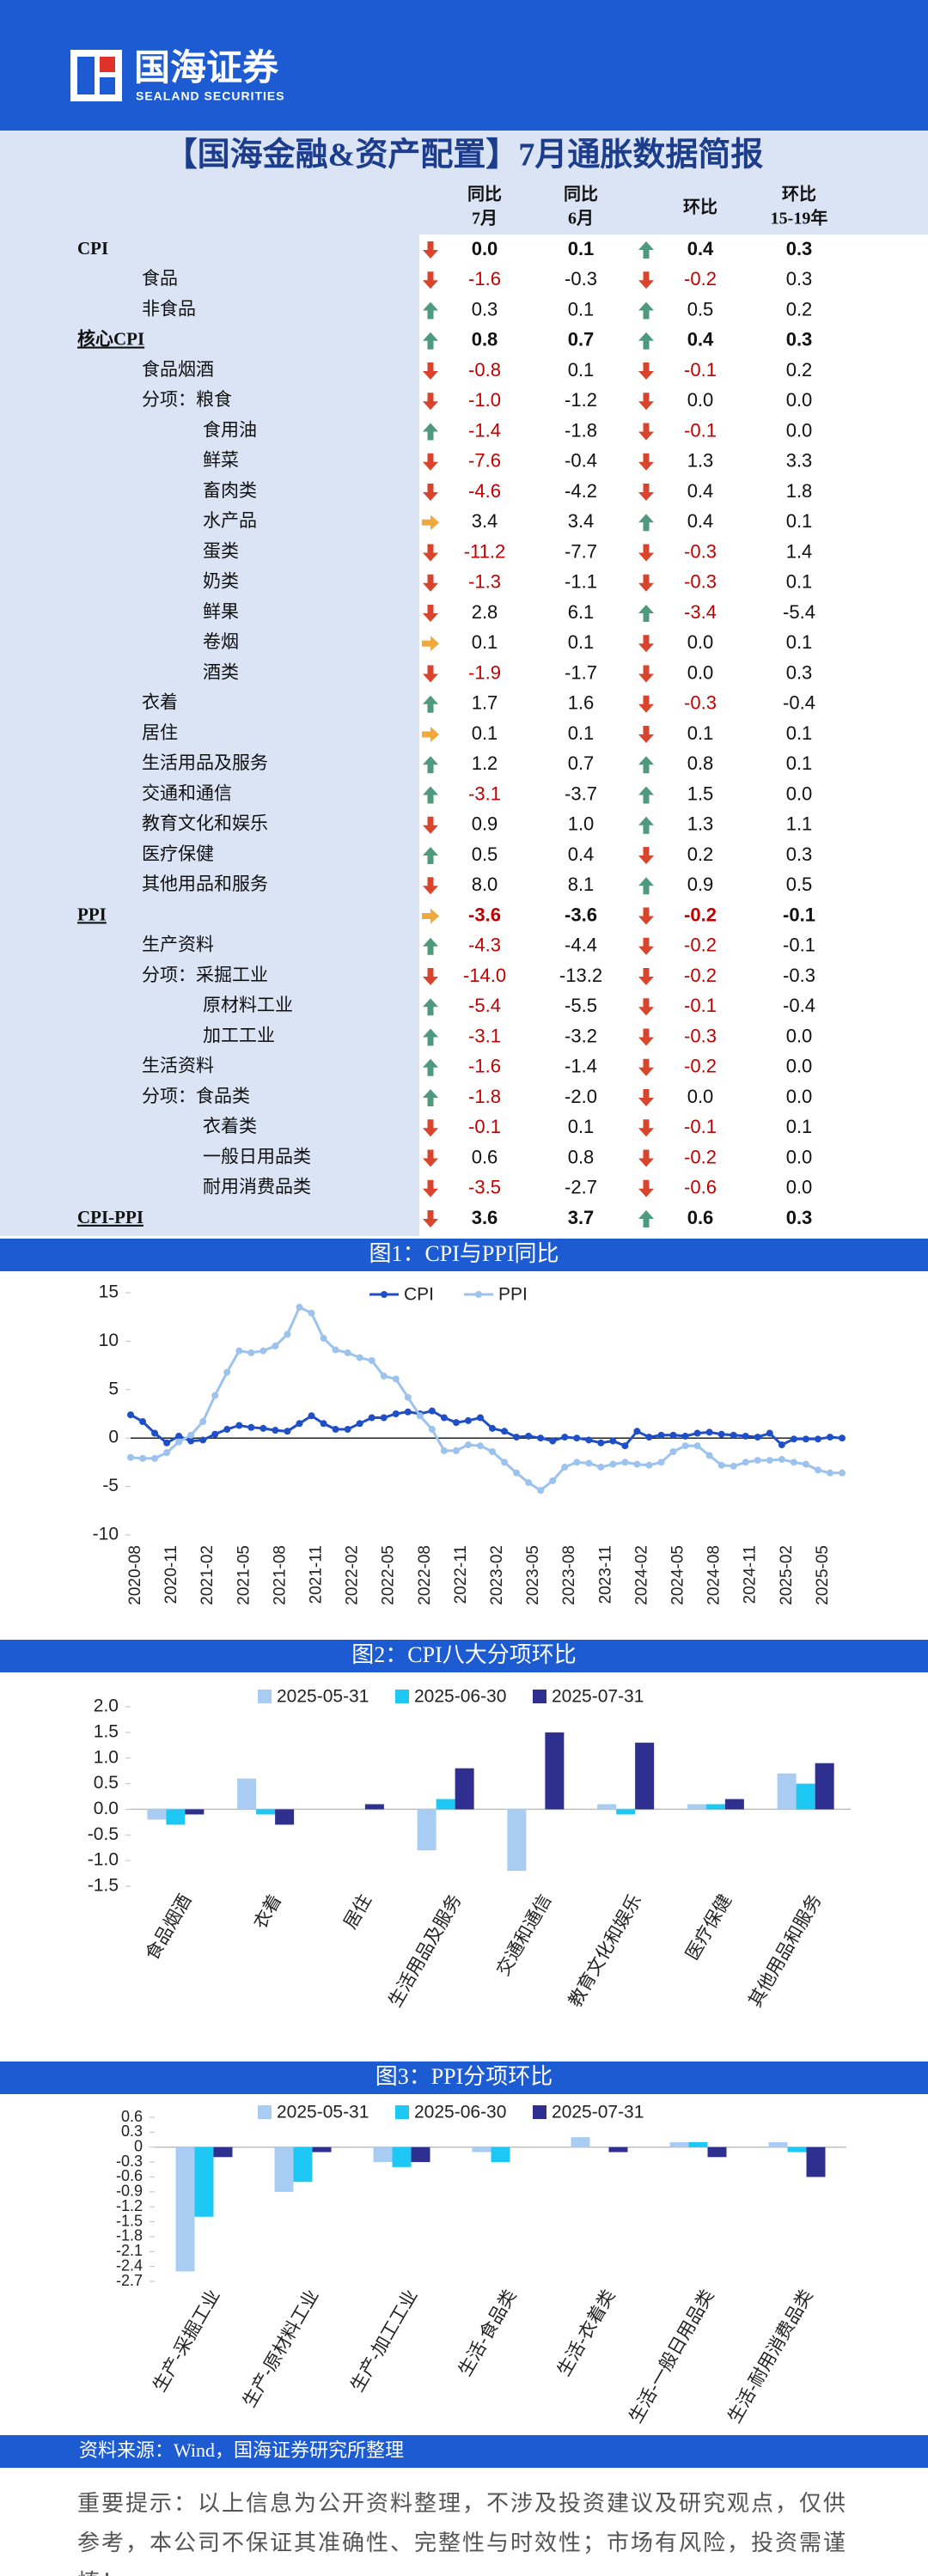 The height and width of the screenshot is (2576, 928). I want to click on row-label: CPI-PPI, so click(110, 1217).